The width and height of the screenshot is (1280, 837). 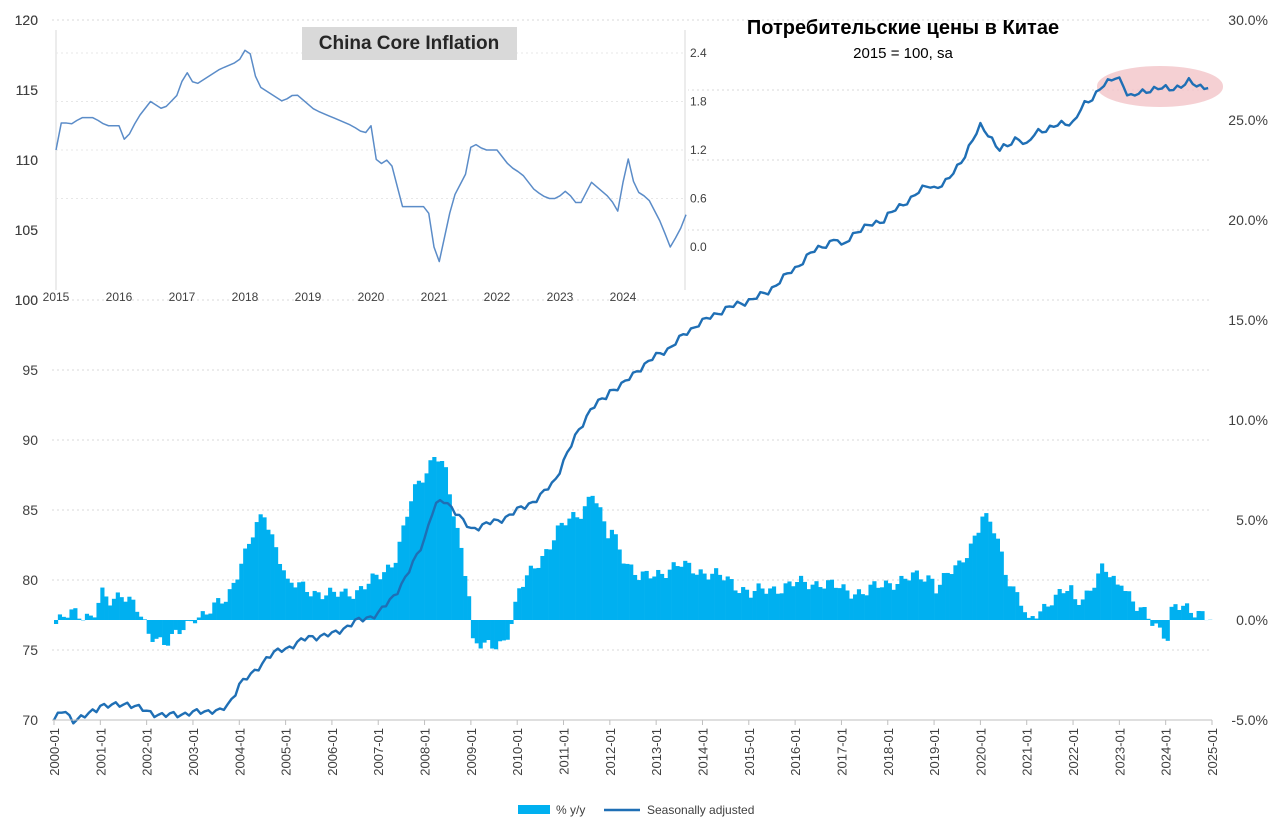 What do you see at coordinates (471, 752) in the screenshot?
I see `x-tick-label: 2009-01` at bounding box center [471, 752].